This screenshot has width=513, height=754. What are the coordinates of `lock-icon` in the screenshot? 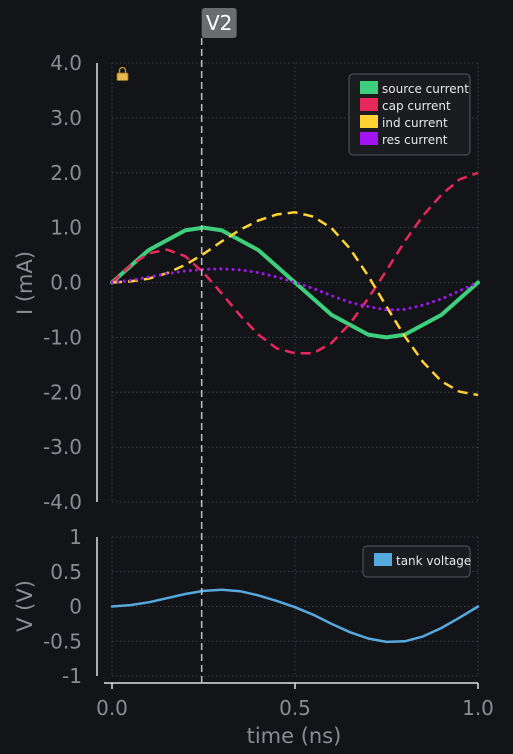 It's located at (122, 73).